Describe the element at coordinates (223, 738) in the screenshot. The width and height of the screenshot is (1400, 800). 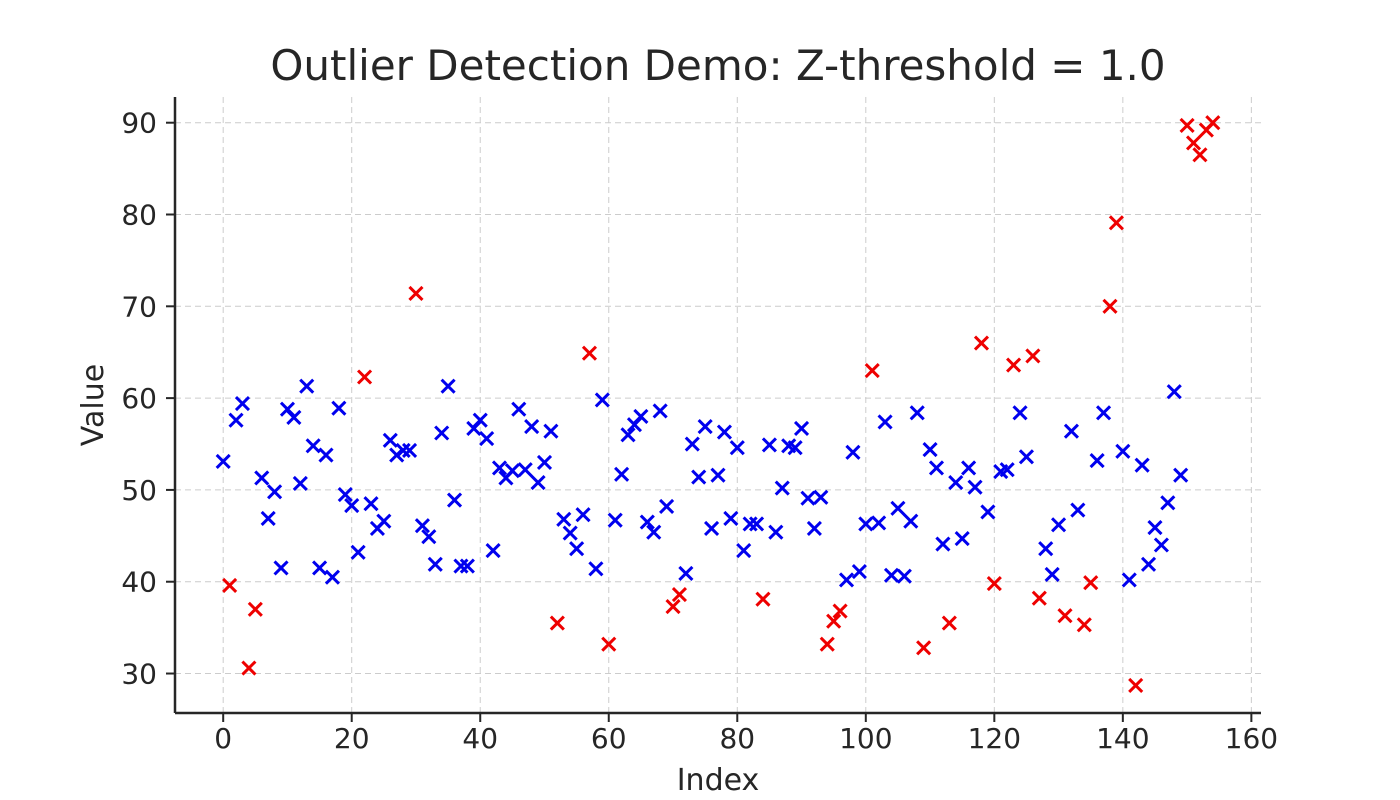
I see `x-tick-label: 0` at that location.